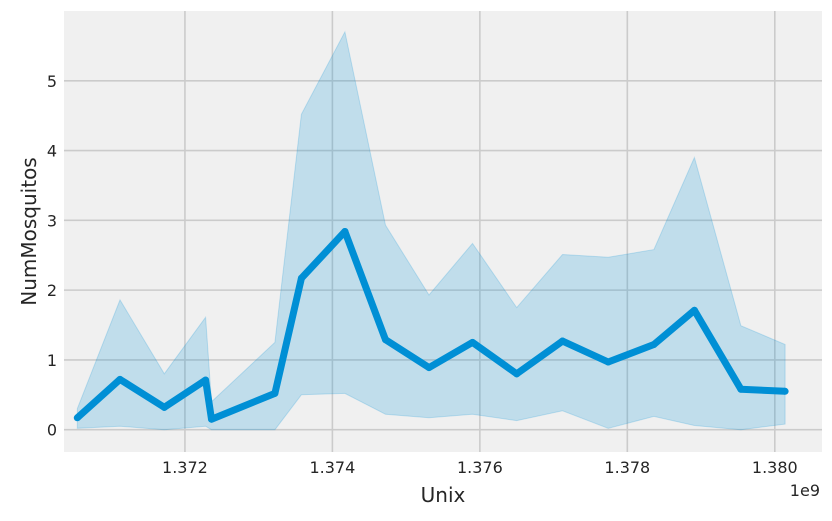 The width and height of the screenshot is (832, 521). What do you see at coordinates (185, 467) in the screenshot?
I see `x-tick-label: 1.372` at bounding box center [185, 467].